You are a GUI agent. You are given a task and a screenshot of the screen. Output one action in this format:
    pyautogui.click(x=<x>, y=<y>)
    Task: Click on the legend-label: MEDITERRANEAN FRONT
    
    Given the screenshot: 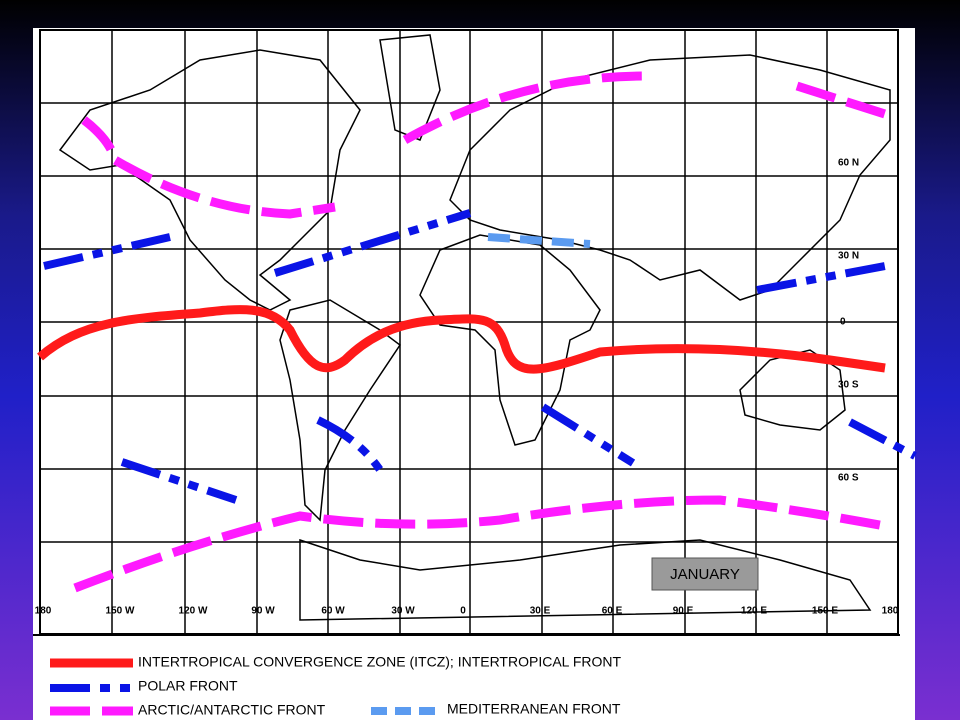 What is the action you would take?
    pyautogui.click(x=534, y=709)
    